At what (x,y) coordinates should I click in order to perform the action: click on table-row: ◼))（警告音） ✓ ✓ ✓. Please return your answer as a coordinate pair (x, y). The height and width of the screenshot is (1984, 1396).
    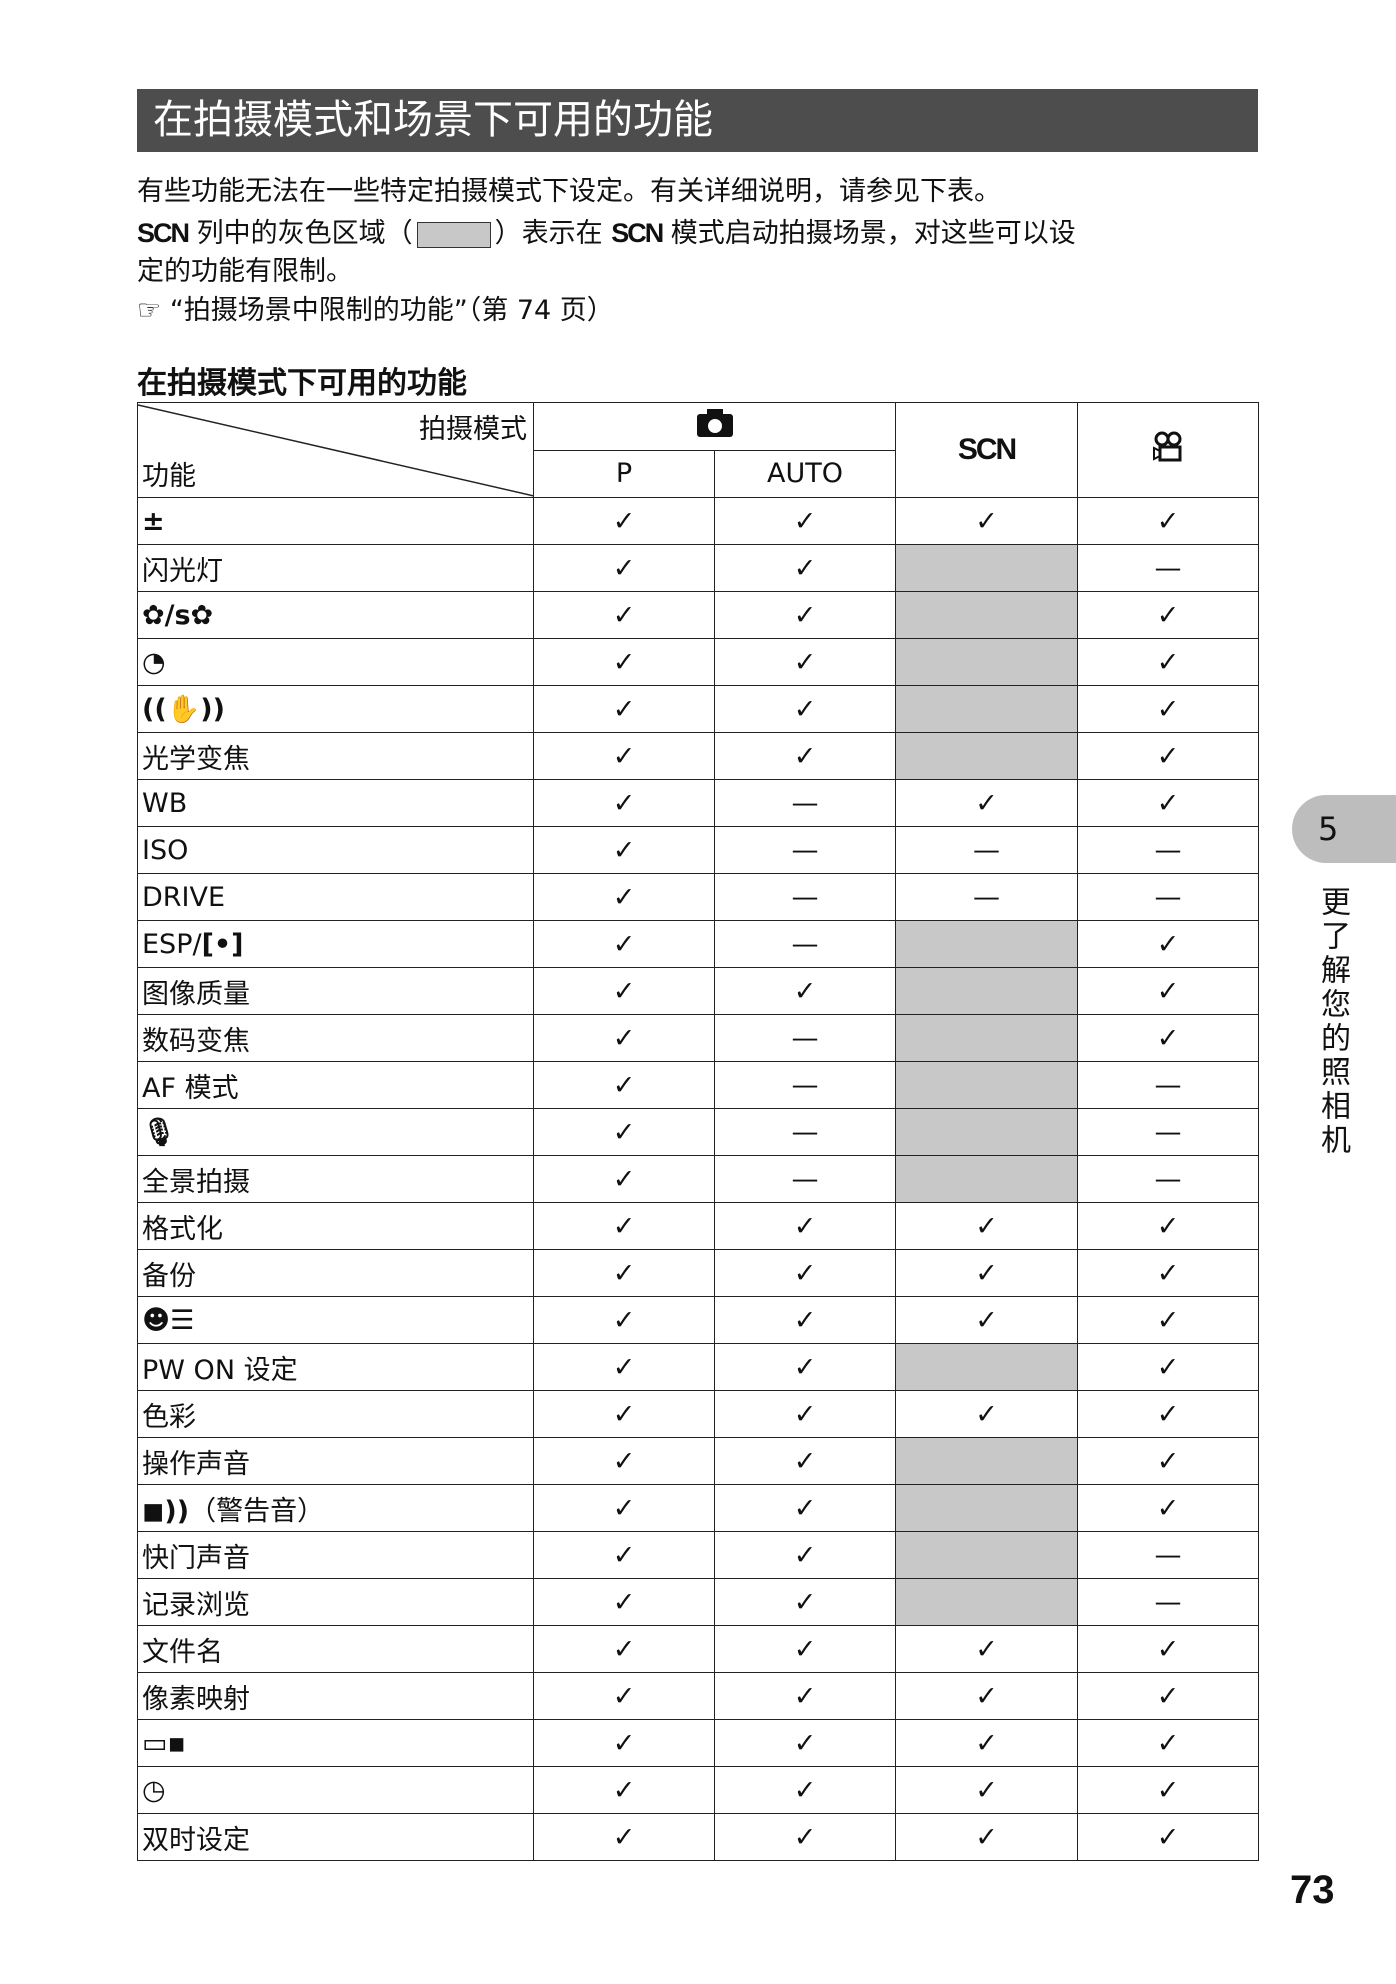
    Looking at the image, I should click on (698, 1508).